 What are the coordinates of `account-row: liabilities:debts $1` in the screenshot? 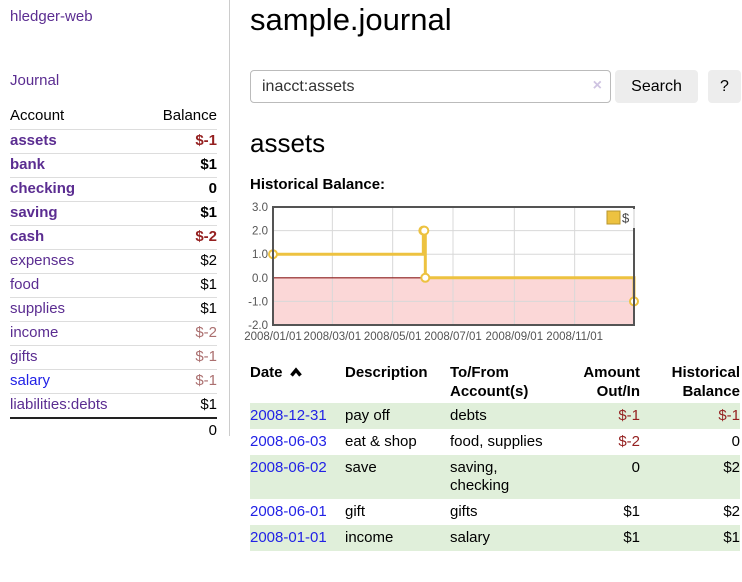 It's located at (113, 406).